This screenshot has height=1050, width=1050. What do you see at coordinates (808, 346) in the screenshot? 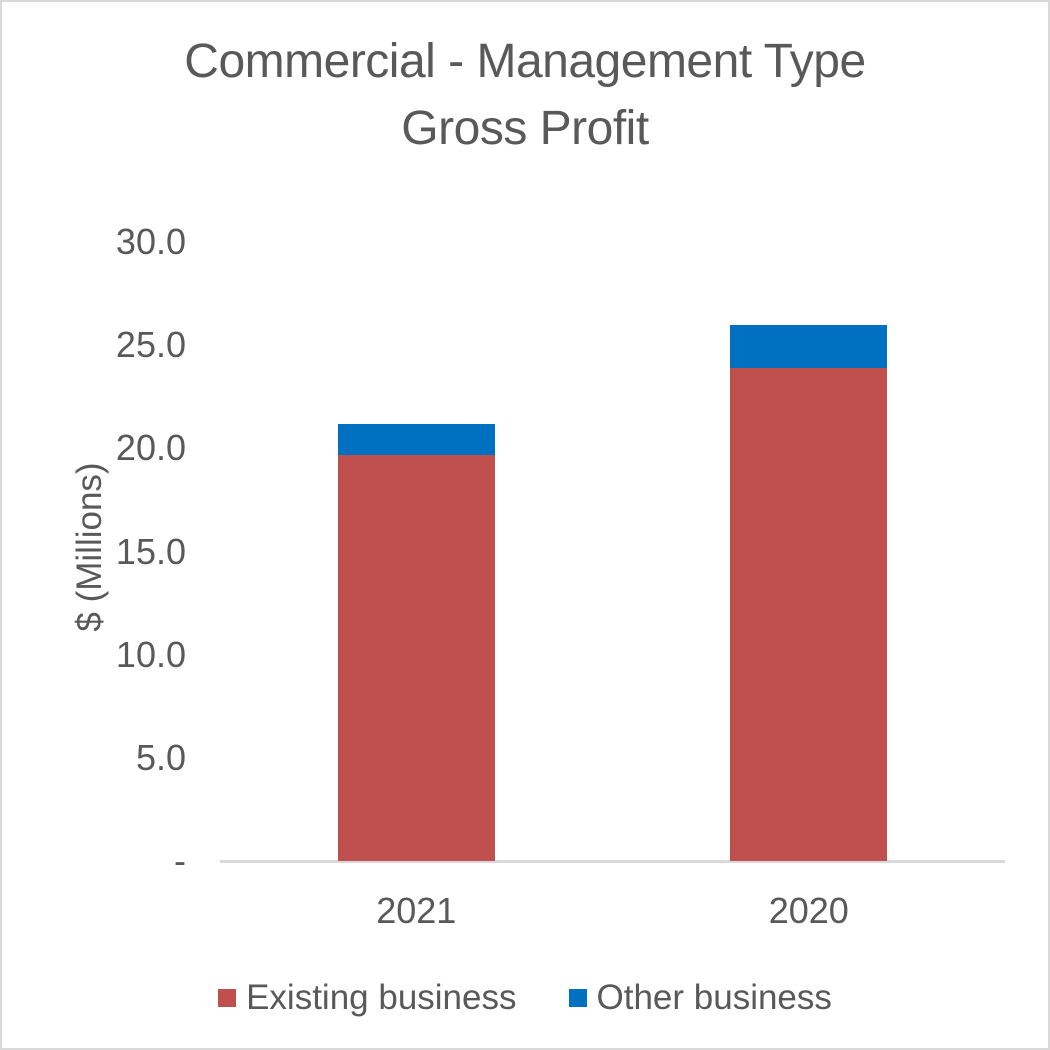
I see `bar-2020-other-business` at bounding box center [808, 346].